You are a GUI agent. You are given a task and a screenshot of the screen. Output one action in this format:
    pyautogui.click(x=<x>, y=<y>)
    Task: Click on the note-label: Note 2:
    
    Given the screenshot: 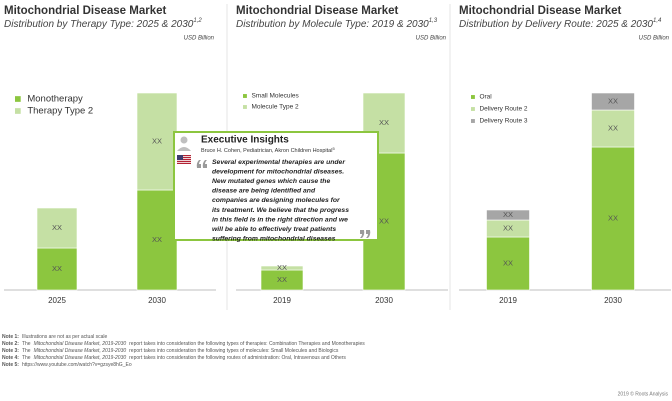 What is the action you would take?
    pyautogui.click(x=10, y=344)
    